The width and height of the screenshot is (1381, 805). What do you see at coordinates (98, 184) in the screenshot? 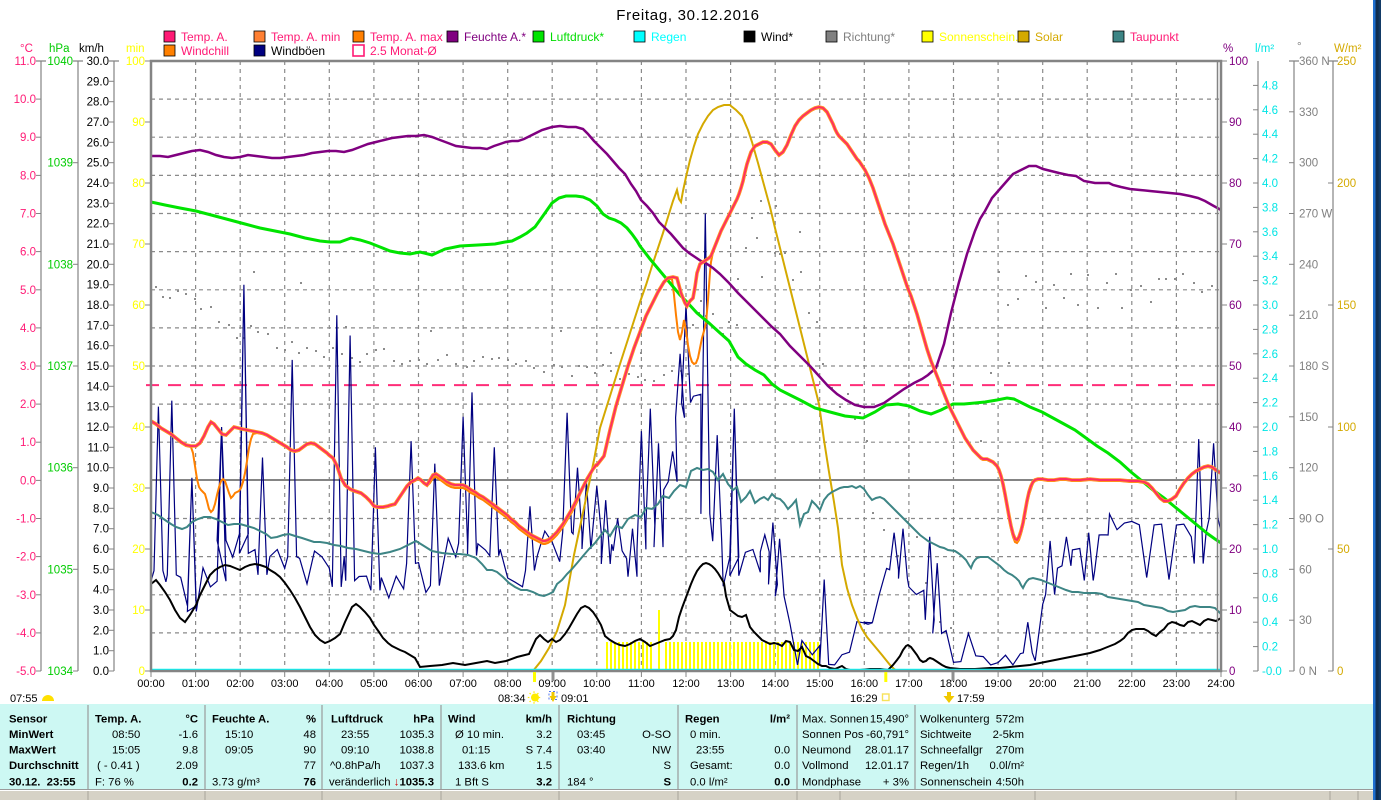
I see `svg-text: 24.0` at bounding box center [98, 184].